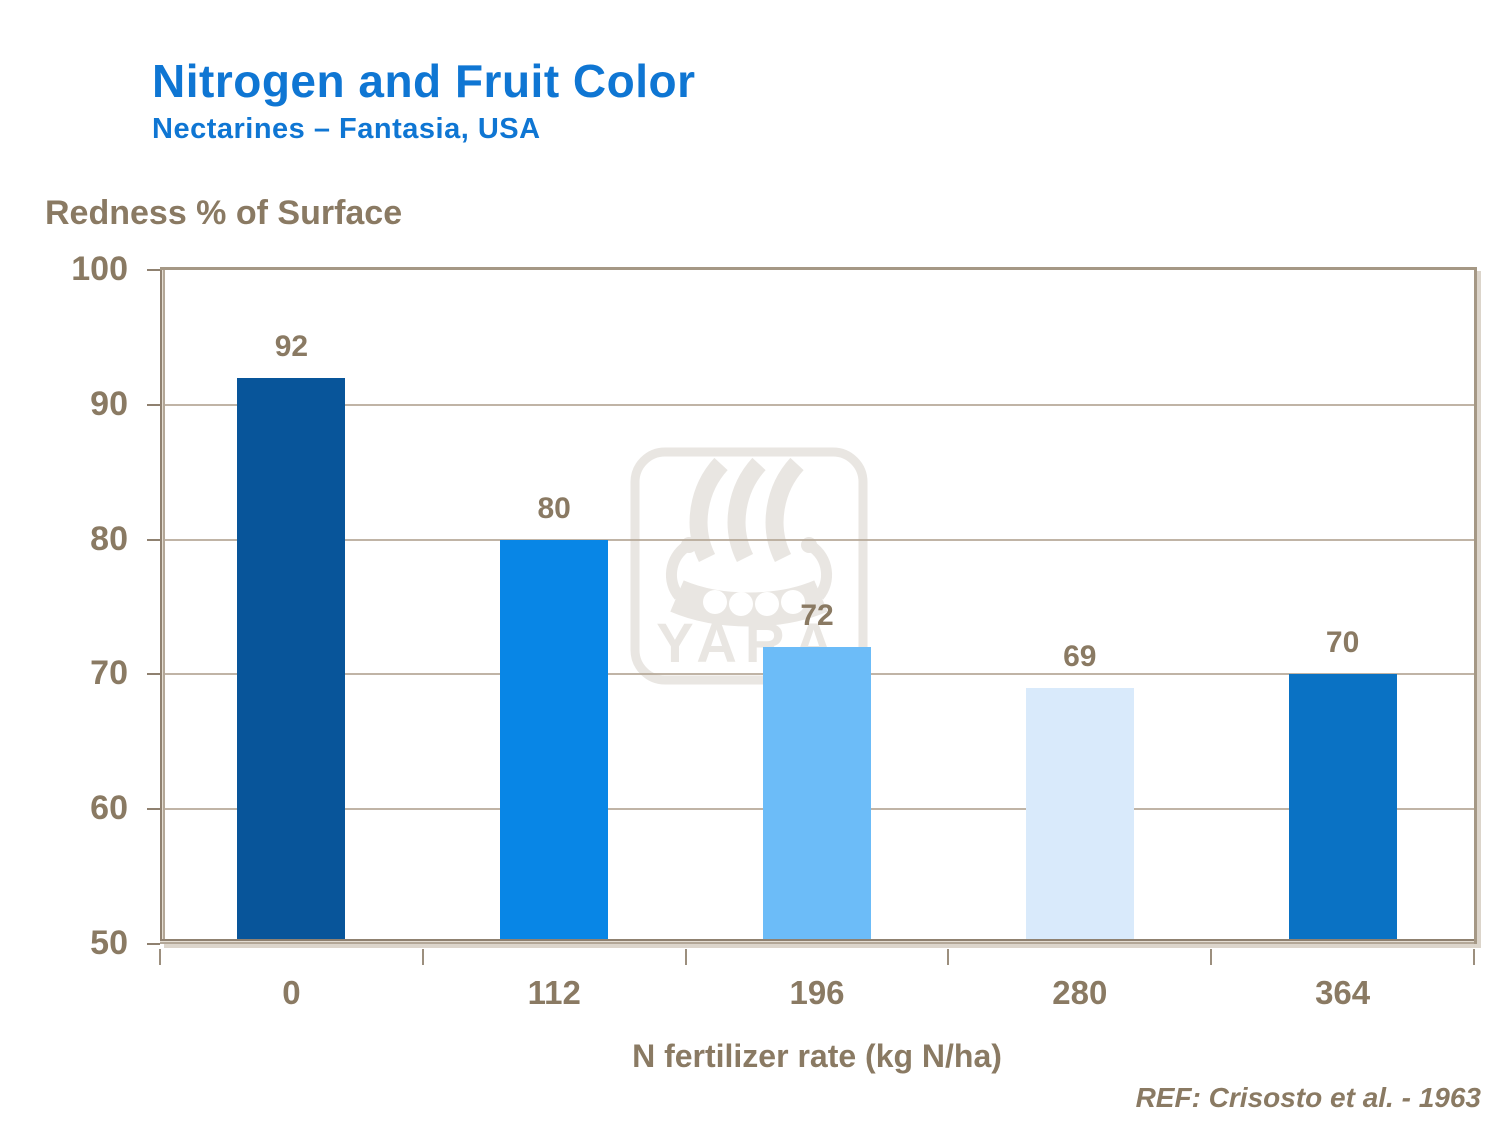 The height and width of the screenshot is (1126, 1501). What do you see at coordinates (749, 542) in the screenshot?
I see `viking-ship-icon` at bounding box center [749, 542].